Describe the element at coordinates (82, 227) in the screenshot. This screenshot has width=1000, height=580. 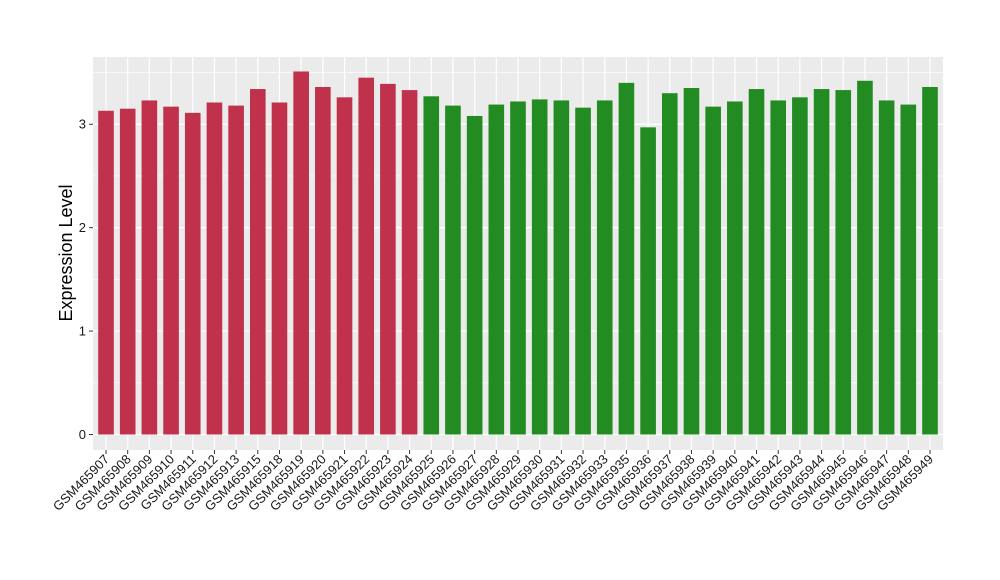
I see `y-tick-label: 2` at that location.